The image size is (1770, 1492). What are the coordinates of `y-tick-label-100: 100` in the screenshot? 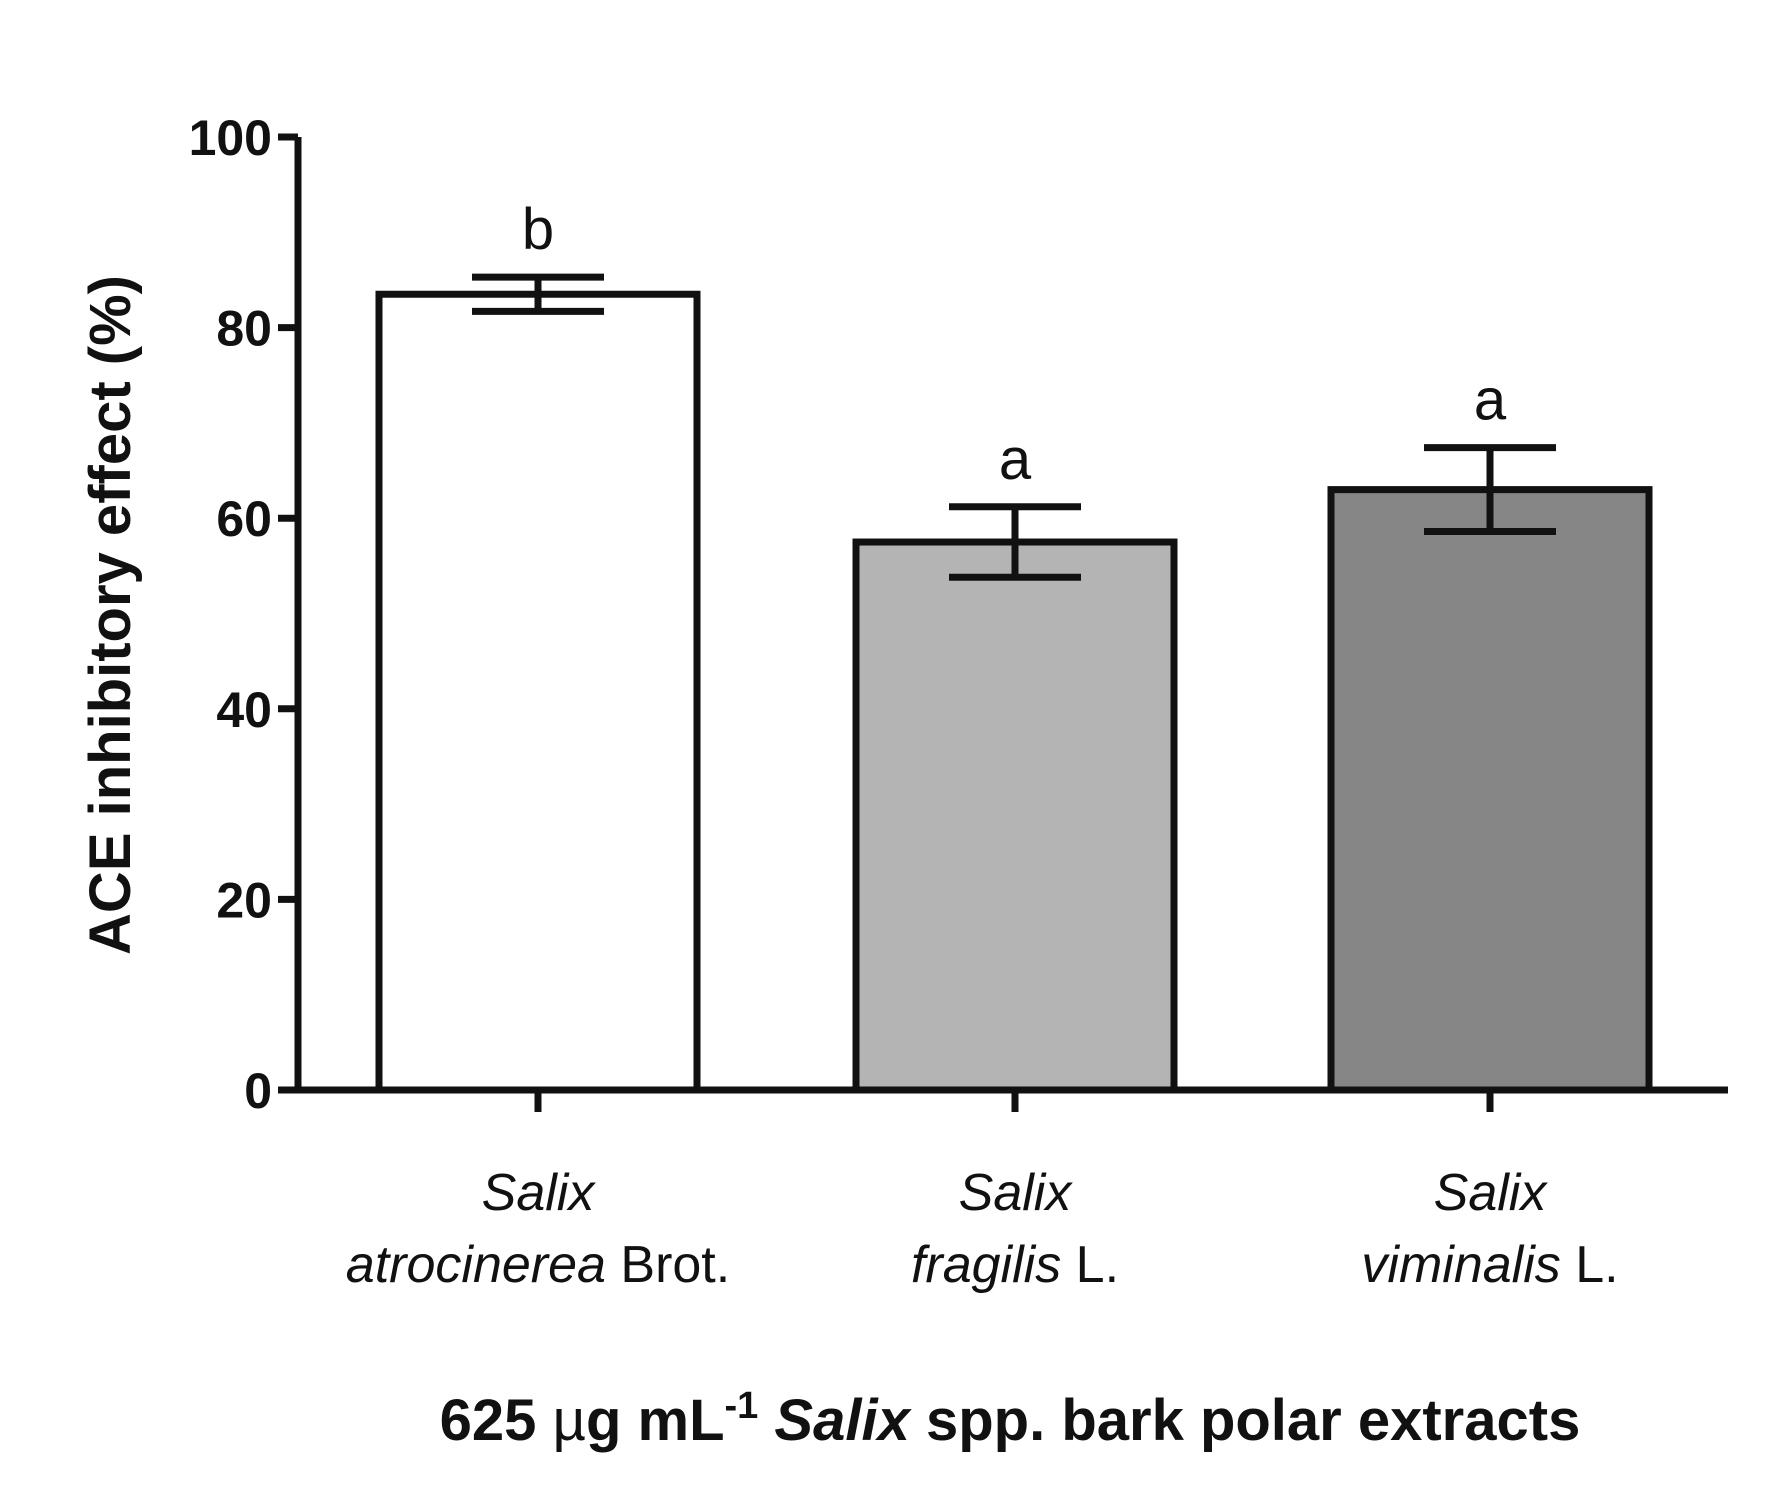 It's located at (230, 138).